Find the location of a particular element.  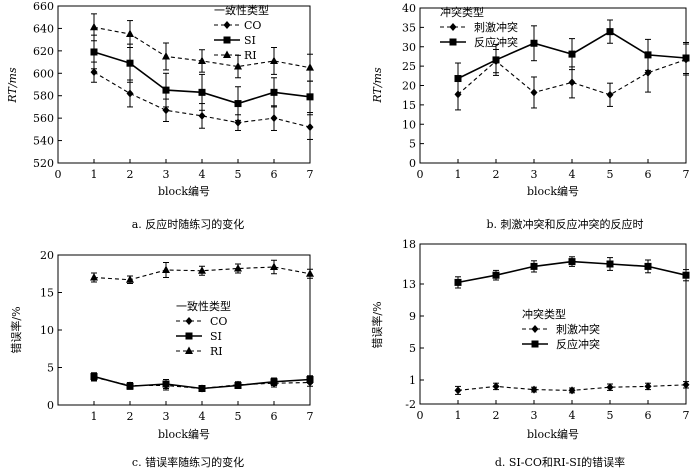

chart-caption: d. SI-CO和RI-SI的错误率 is located at coordinates (560, 462).